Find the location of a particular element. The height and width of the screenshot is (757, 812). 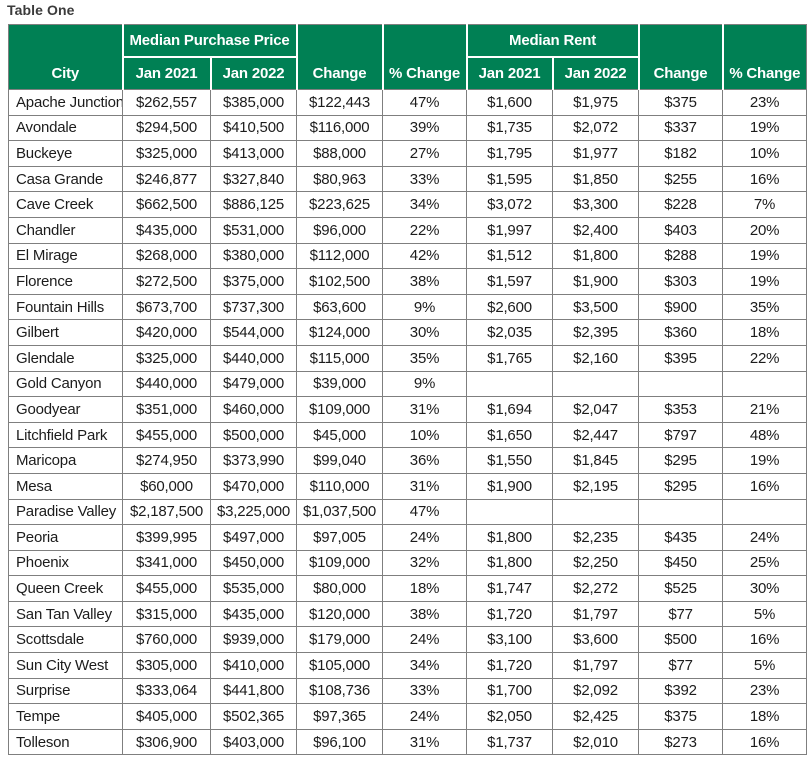

value-cell-rent-jan-2022: $2,072 is located at coordinates (596, 128).